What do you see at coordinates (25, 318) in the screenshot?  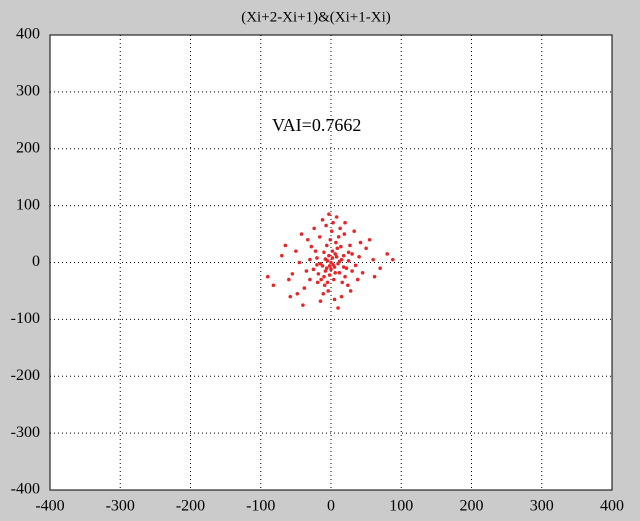 I see `y-tick-label: -100` at bounding box center [25, 318].